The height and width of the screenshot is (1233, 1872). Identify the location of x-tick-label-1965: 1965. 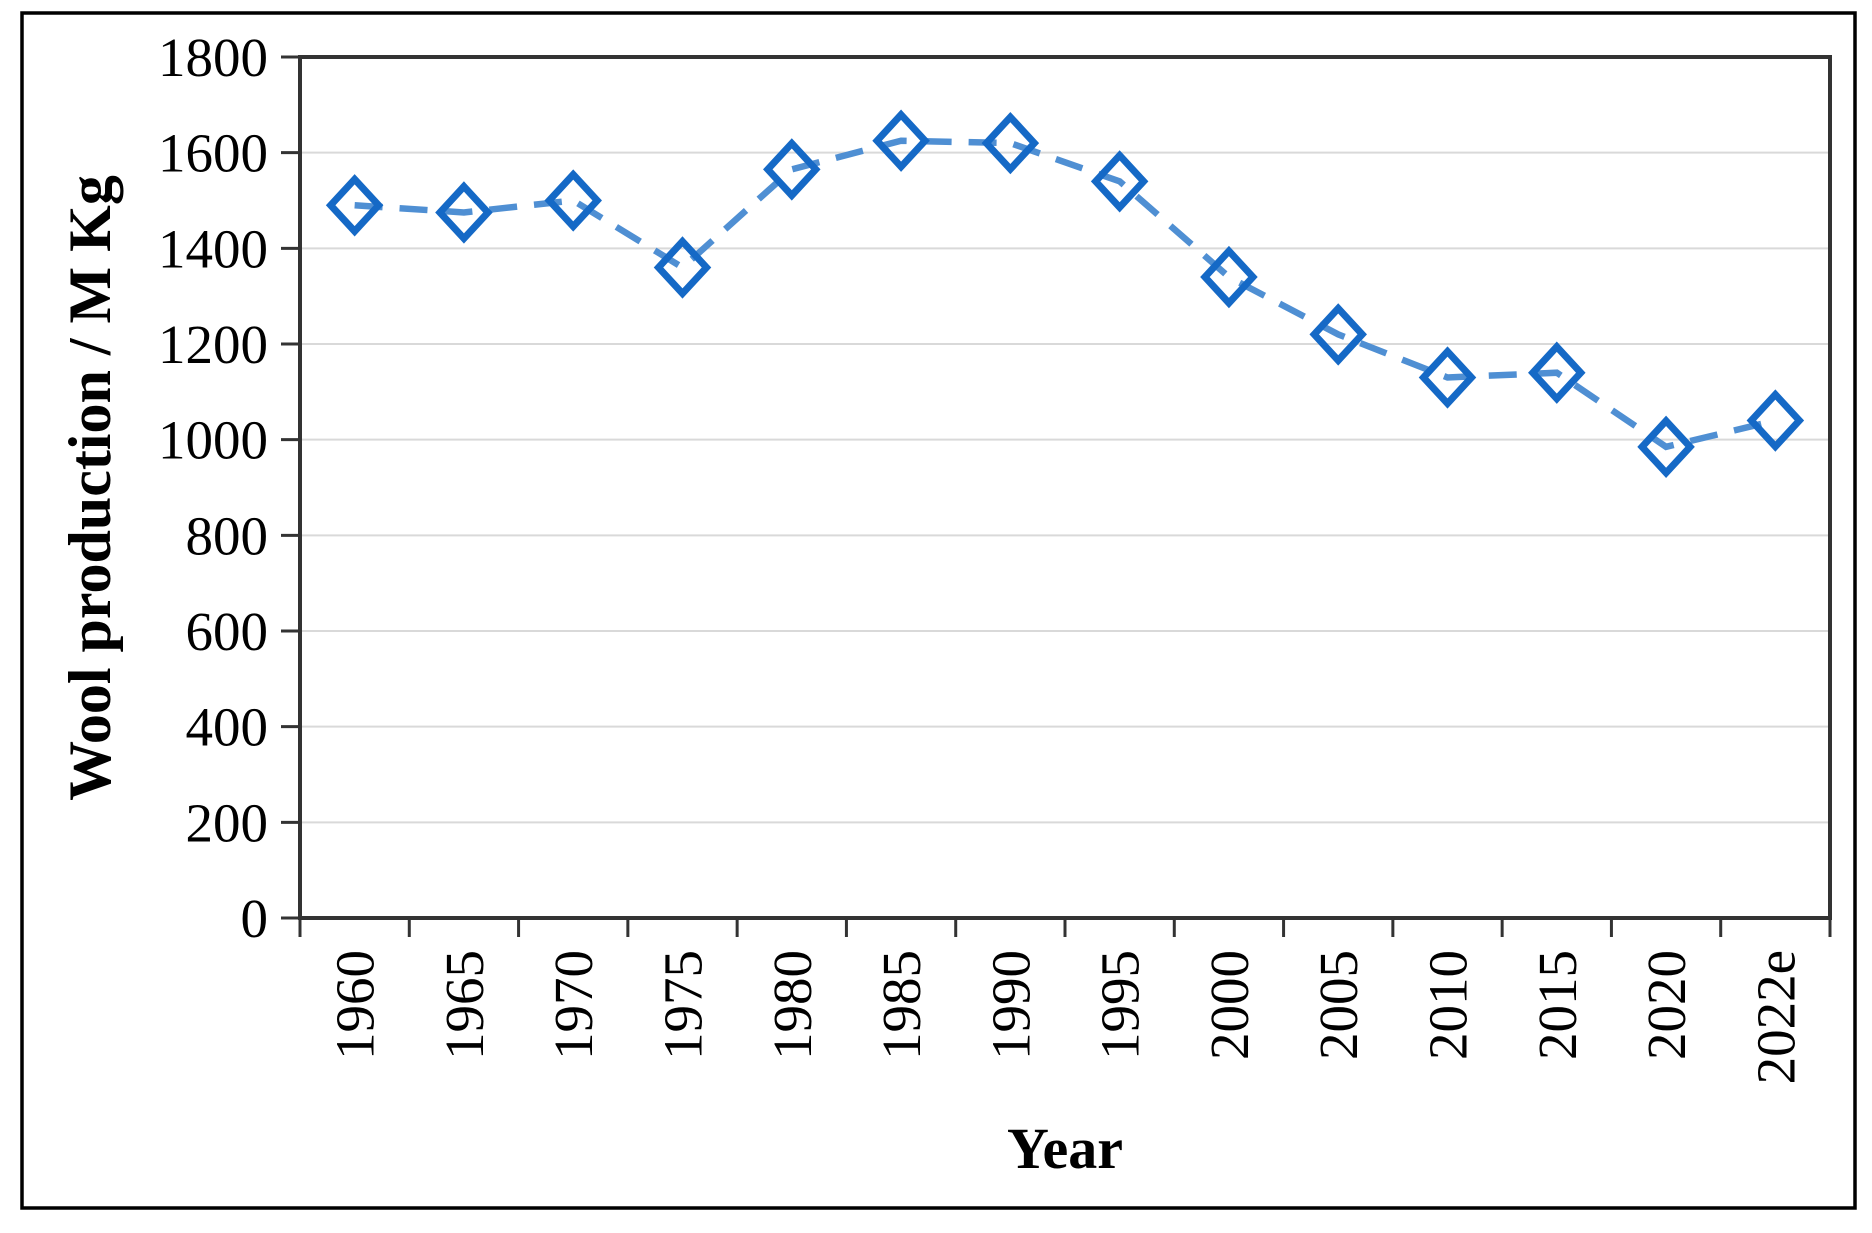
(464, 1005).